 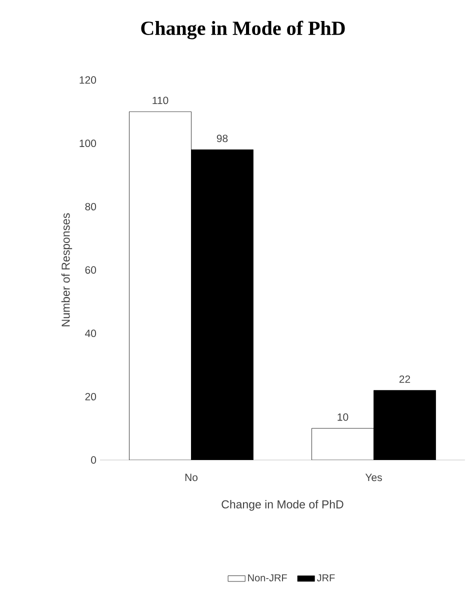 I want to click on y-axis-title: Number of Responses, so click(x=66, y=269).